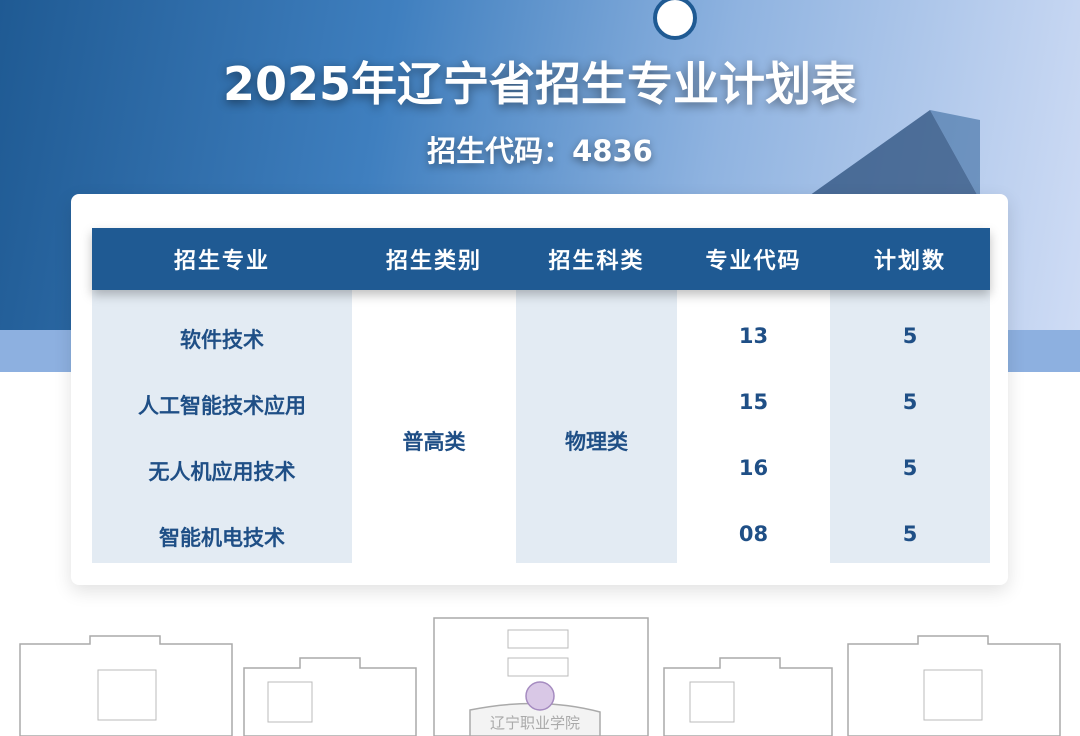 This screenshot has height=736, width=1080. I want to click on code-column: 13 15 16 08, so click(753, 426).